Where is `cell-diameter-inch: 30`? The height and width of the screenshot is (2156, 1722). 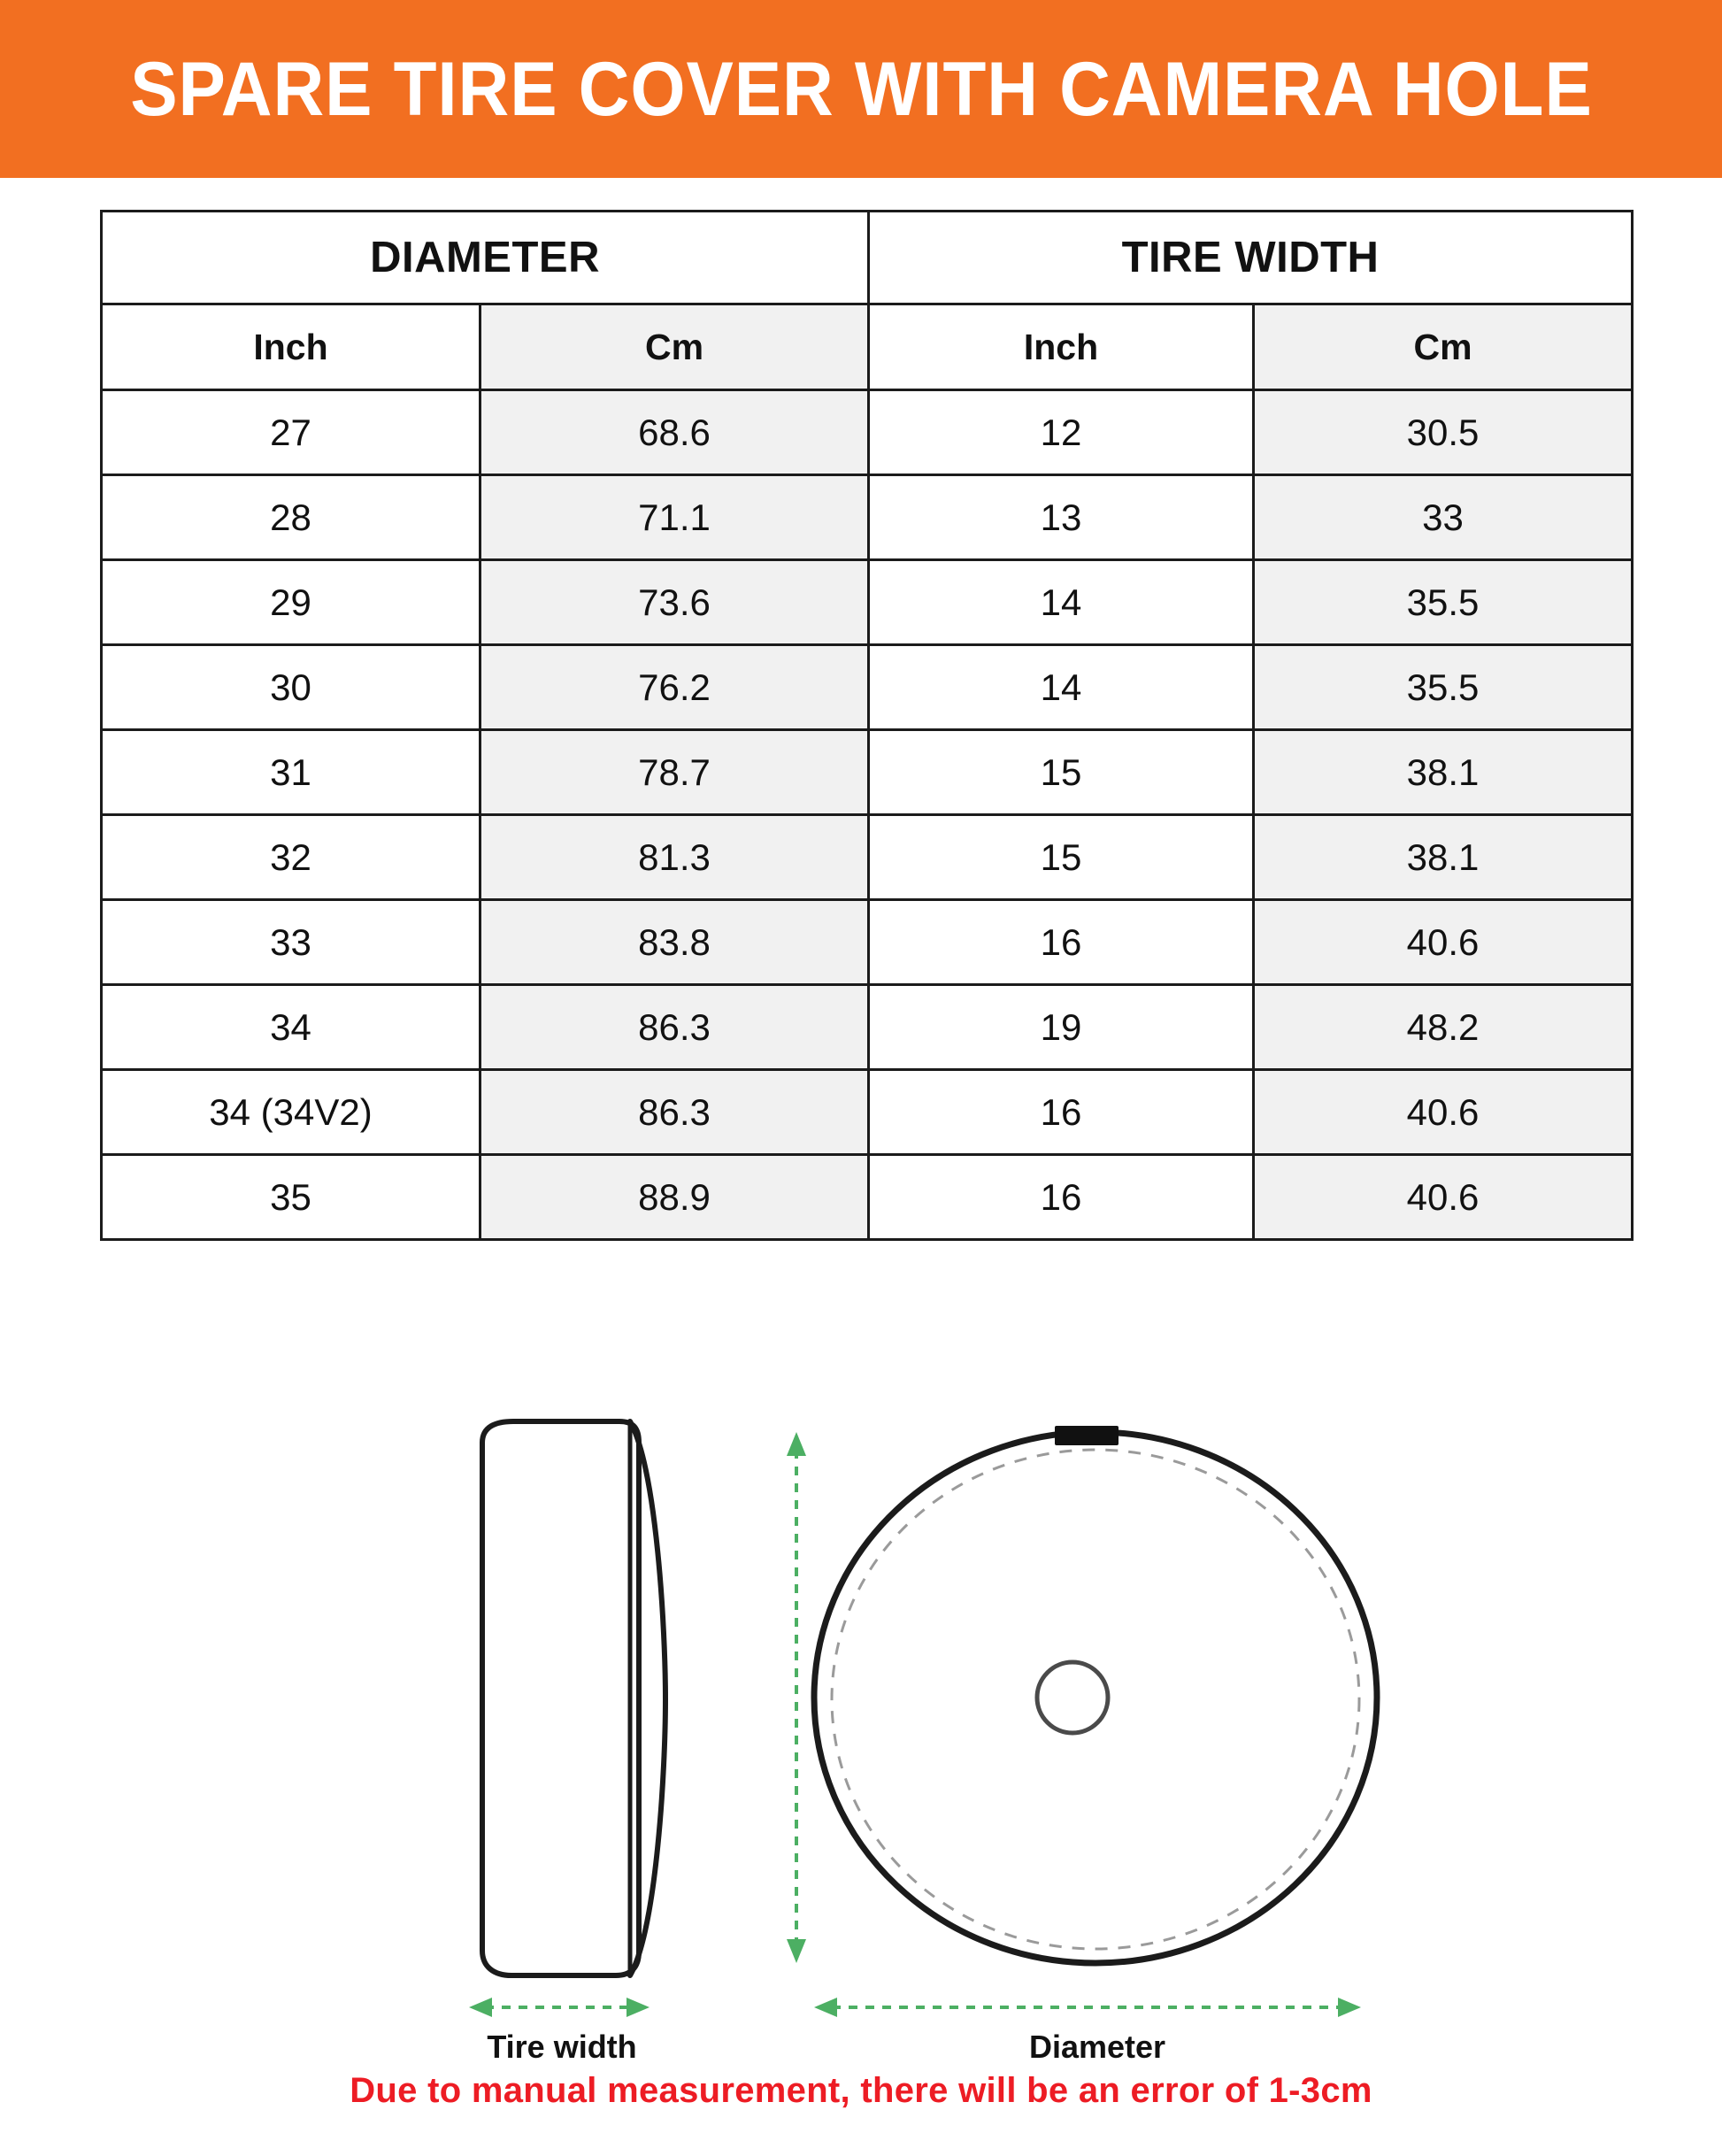 cell-diameter-inch: 30 is located at coordinates (291, 687).